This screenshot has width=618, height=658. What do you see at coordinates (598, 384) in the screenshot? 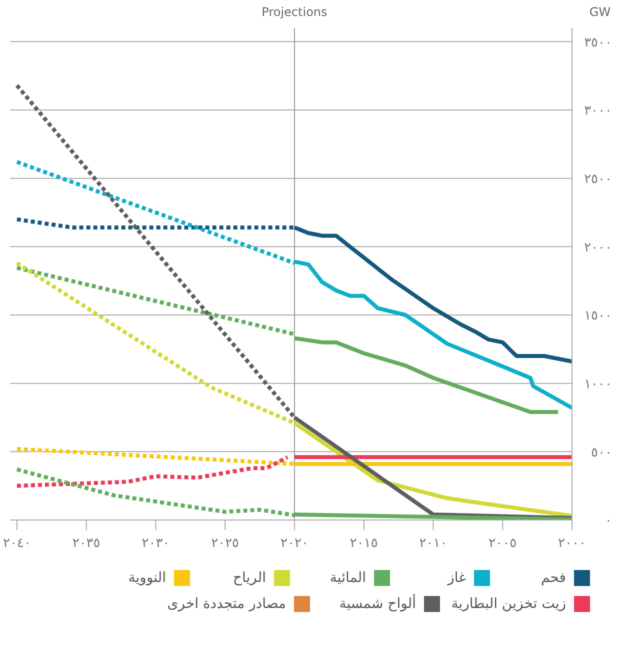
I see `y-tick-label: ١٠٠٠` at bounding box center [598, 384].